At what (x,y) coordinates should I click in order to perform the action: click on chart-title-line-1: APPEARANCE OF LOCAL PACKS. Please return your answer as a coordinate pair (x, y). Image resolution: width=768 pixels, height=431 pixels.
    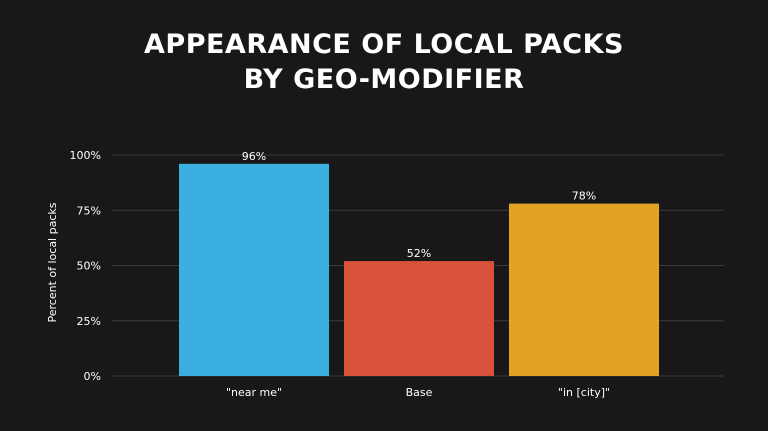
    Looking at the image, I should click on (384, 44).